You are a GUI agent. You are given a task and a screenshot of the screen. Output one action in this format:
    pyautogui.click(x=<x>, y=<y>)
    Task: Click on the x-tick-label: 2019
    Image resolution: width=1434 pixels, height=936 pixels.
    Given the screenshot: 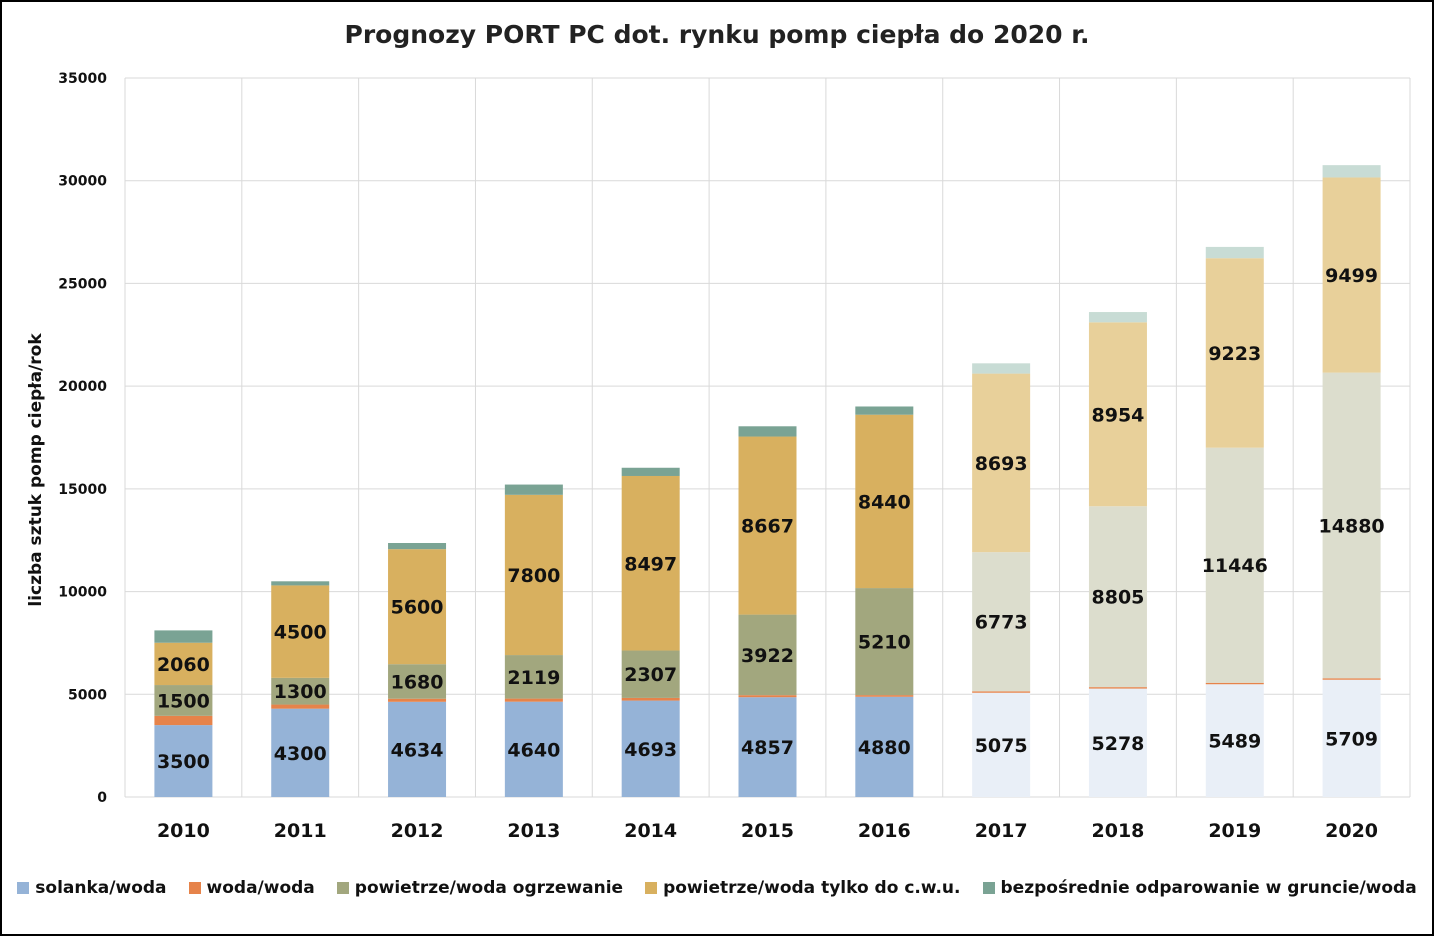 What is the action you would take?
    pyautogui.click(x=1234, y=831)
    